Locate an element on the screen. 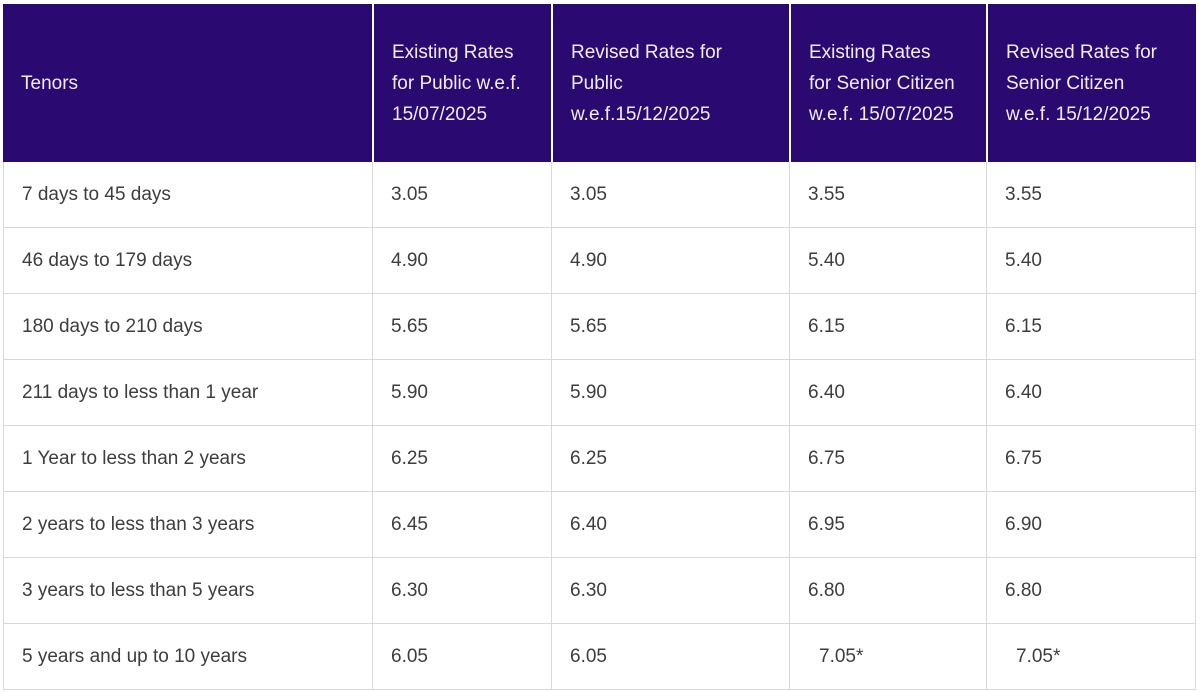 Image resolution: width=1200 pixels, height=692 pixels. rate-cell: 6.95 is located at coordinates (887, 525).